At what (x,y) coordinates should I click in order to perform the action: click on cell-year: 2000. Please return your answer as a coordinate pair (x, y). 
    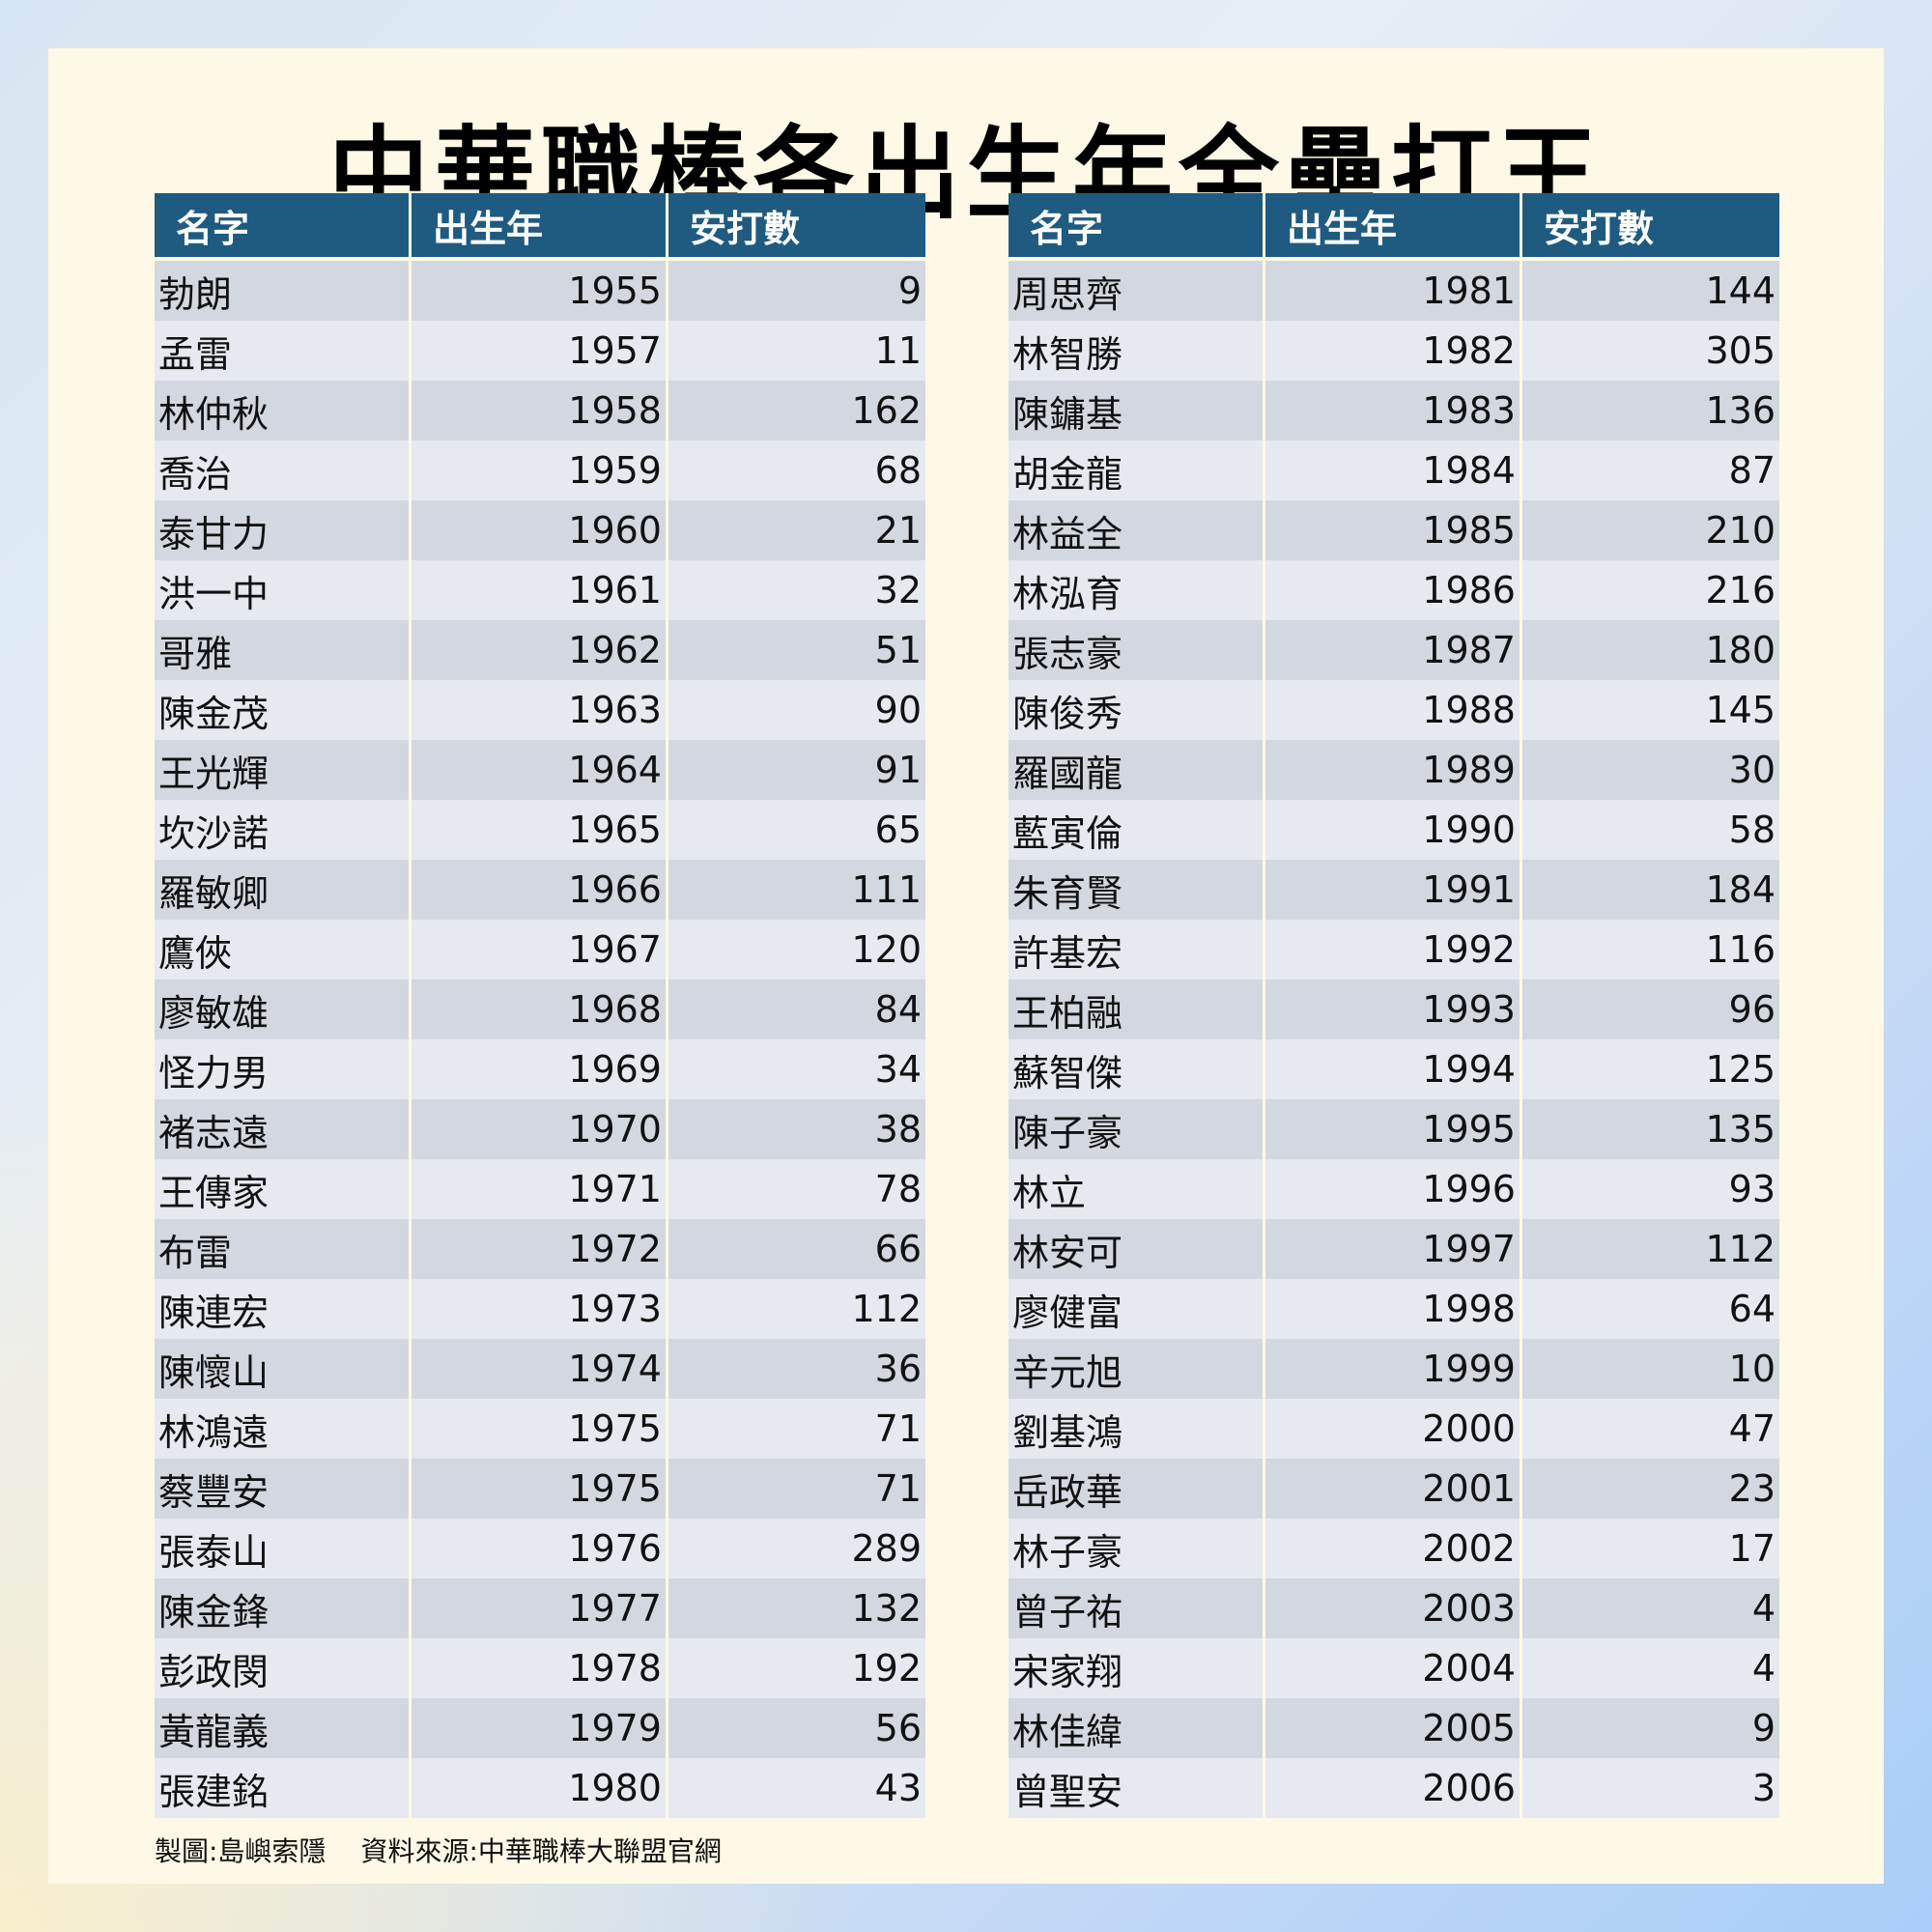
    Looking at the image, I should click on (1393, 1429).